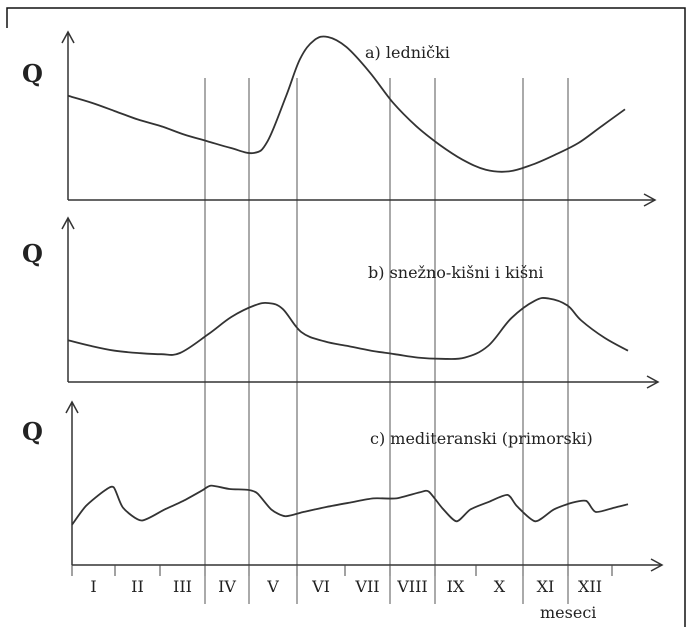 This screenshot has height=627, width=693. I want to click on panel-c-series-line, so click(350, 505).